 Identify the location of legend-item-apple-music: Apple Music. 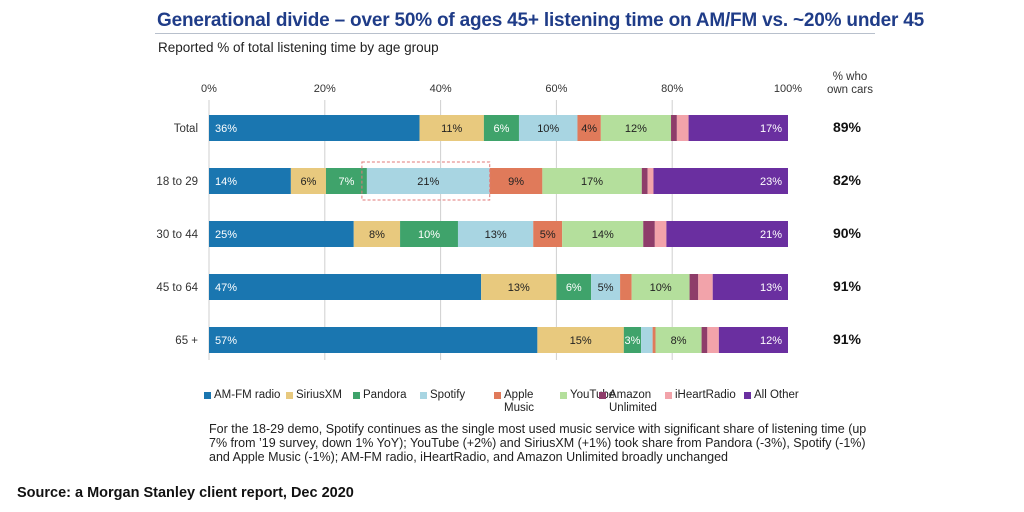
(514, 402).